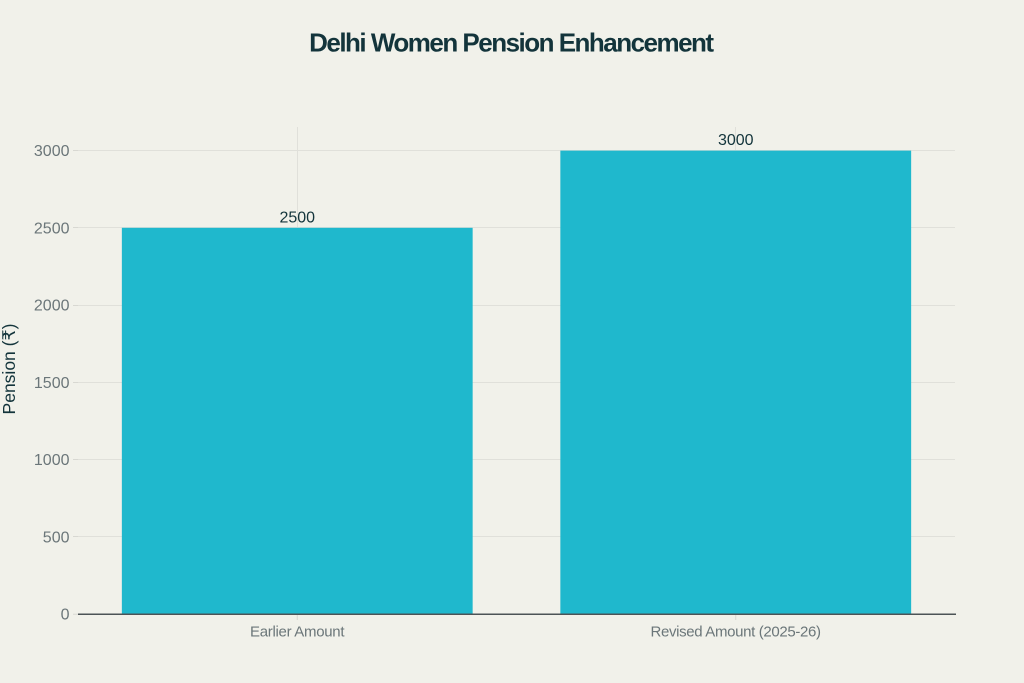 The height and width of the screenshot is (683, 1024). What do you see at coordinates (297, 631) in the screenshot?
I see `svg-text: Earlier Amount` at bounding box center [297, 631].